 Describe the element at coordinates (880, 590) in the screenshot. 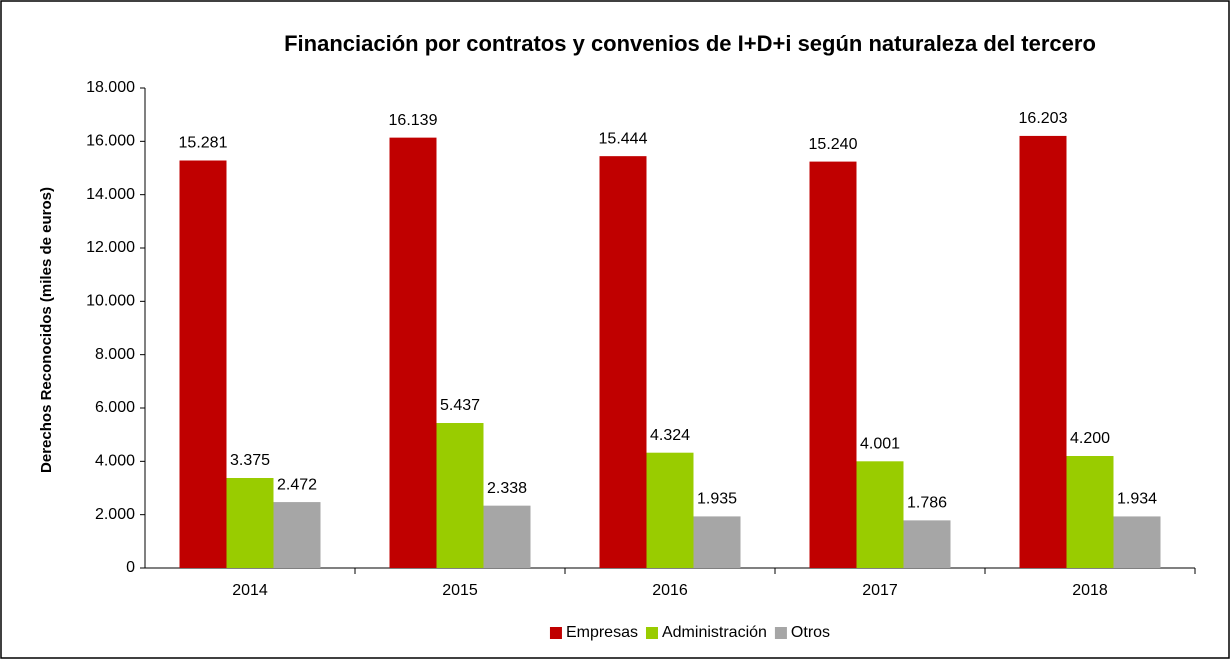

I see `x-tick-label: 2017` at that location.